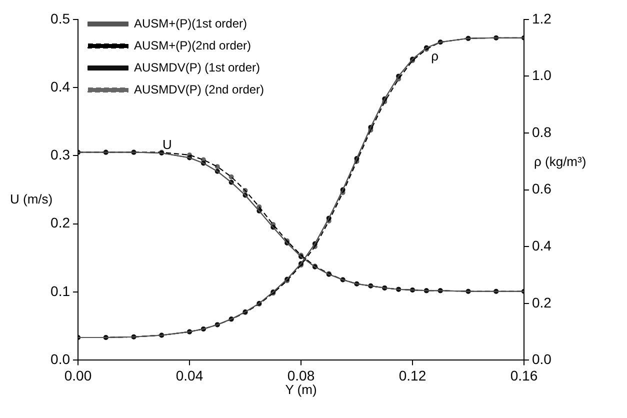 The height and width of the screenshot is (418, 627). Describe the element at coordinates (542, 18) in the screenshot. I see `y2-tick-label: 1.2` at that location.